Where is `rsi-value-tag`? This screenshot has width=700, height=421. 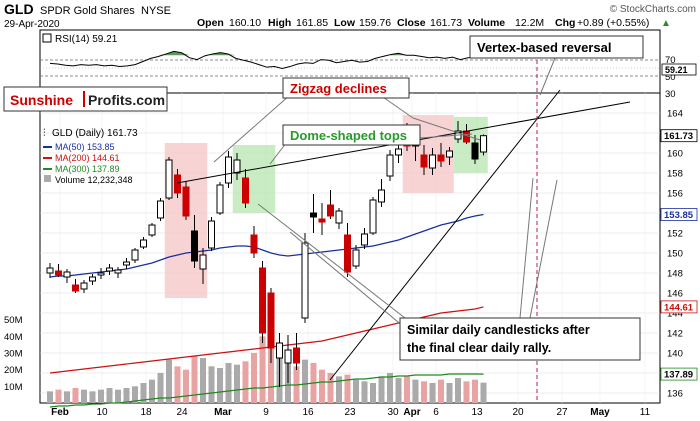 rsi-value-tag is located at coordinates (679, 69).